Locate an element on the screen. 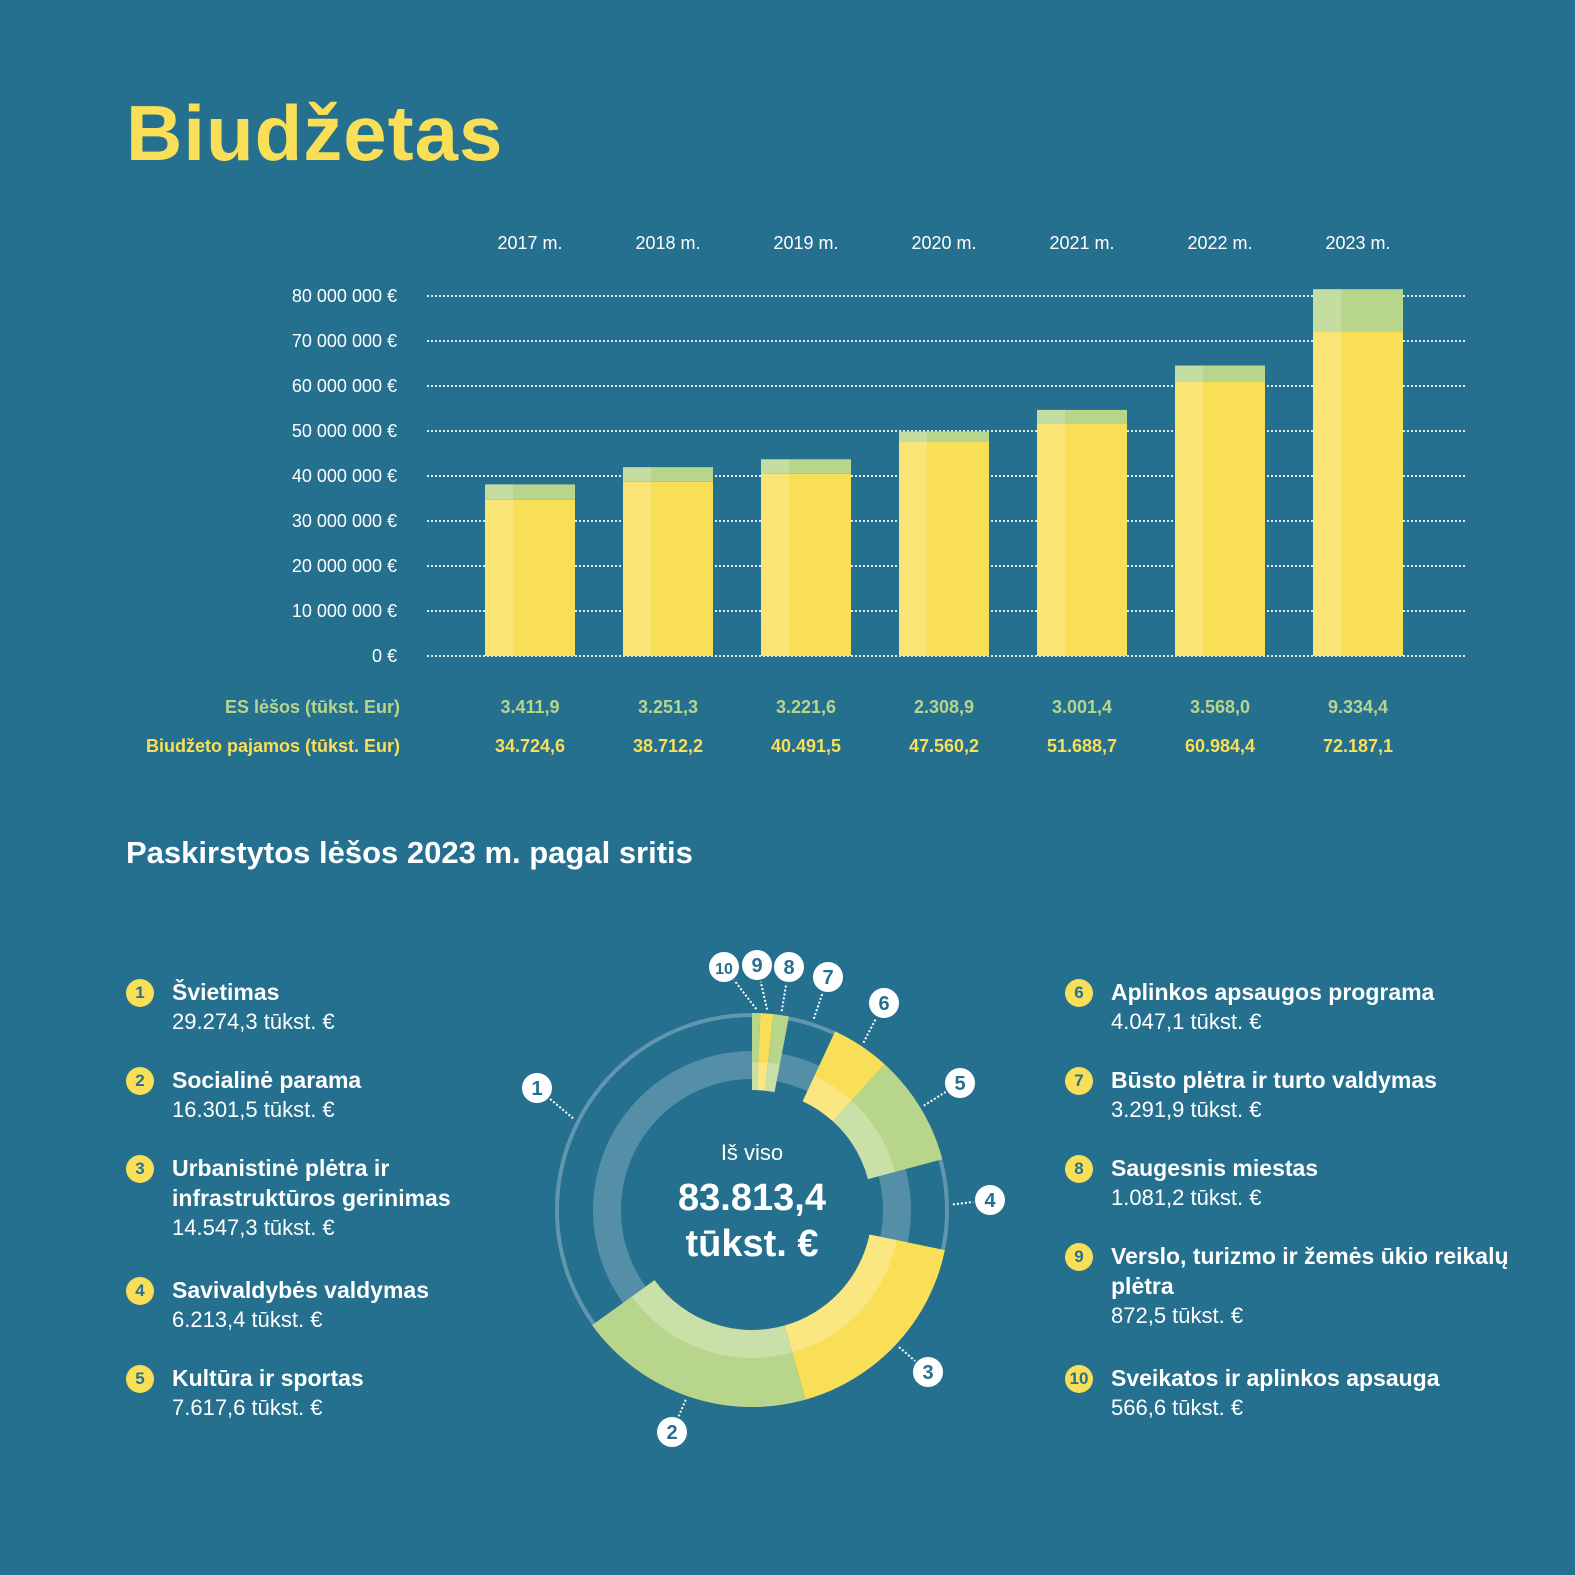 Image resolution: width=1575 pixels, height=1575 pixels. legend-category-name: Švietimas is located at coordinates (226, 992).